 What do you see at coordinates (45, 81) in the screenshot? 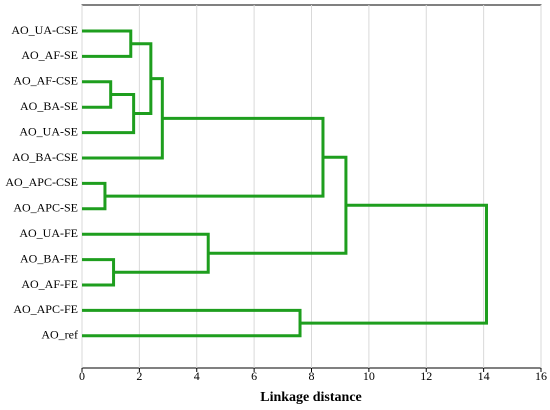
I see `leaf-label: AO_AF-CSE` at bounding box center [45, 81].